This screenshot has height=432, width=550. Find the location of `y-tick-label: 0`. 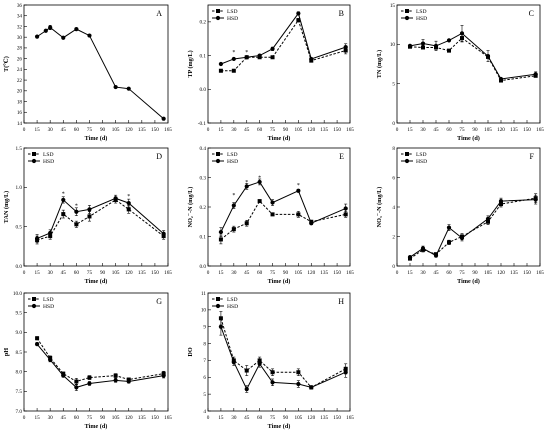

y-tick-label: 0 is located at coordinates (393, 124).